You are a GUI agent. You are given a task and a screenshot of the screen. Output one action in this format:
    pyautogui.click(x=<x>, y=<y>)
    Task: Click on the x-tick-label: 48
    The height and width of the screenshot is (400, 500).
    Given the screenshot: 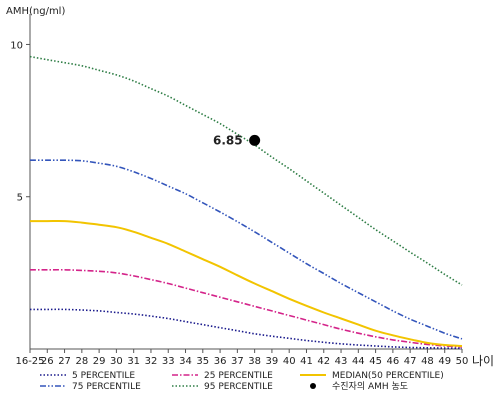 What is the action you would take?
    pyautogui.click(x=427, y=361)
    